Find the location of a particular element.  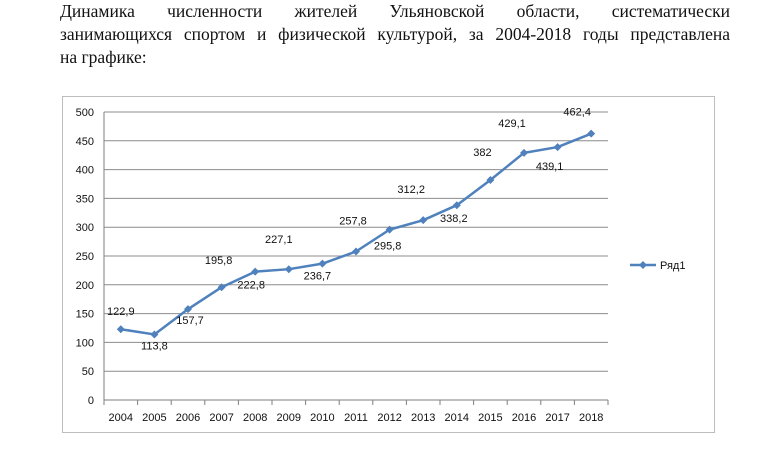

data-label: 429,1 is located at coordinates (512, 124).